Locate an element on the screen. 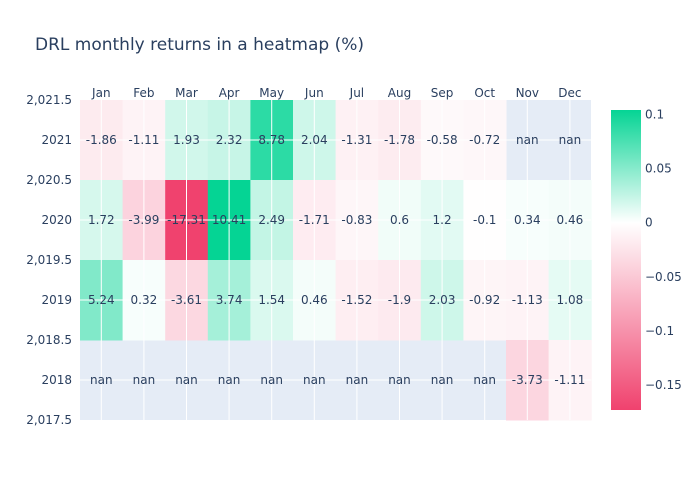 The height and width of the screenshot is (500, 700). cell-label: 5.24 is located at coordinates (101, 300).